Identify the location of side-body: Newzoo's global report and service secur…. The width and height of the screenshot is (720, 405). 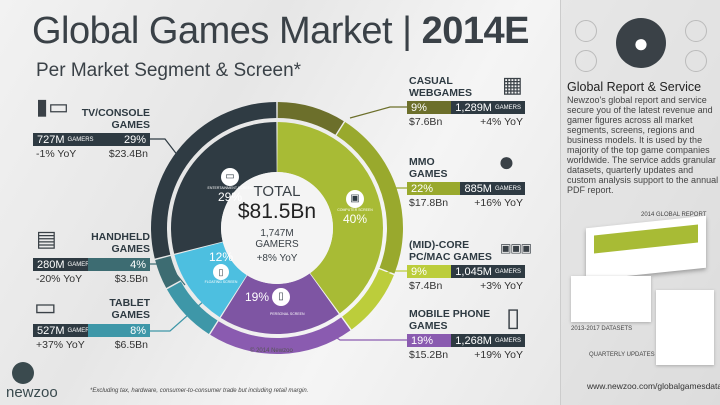
(643, 145).